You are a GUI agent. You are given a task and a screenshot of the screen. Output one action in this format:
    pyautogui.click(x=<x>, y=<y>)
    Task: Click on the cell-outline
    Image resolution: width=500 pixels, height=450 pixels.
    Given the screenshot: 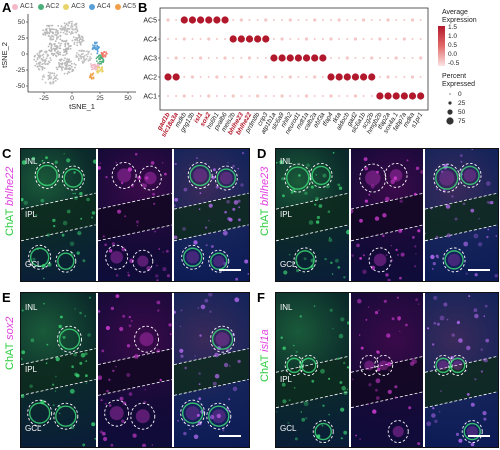 What is the action you would take?
    pyautogui.click(x=142, y=416)
    